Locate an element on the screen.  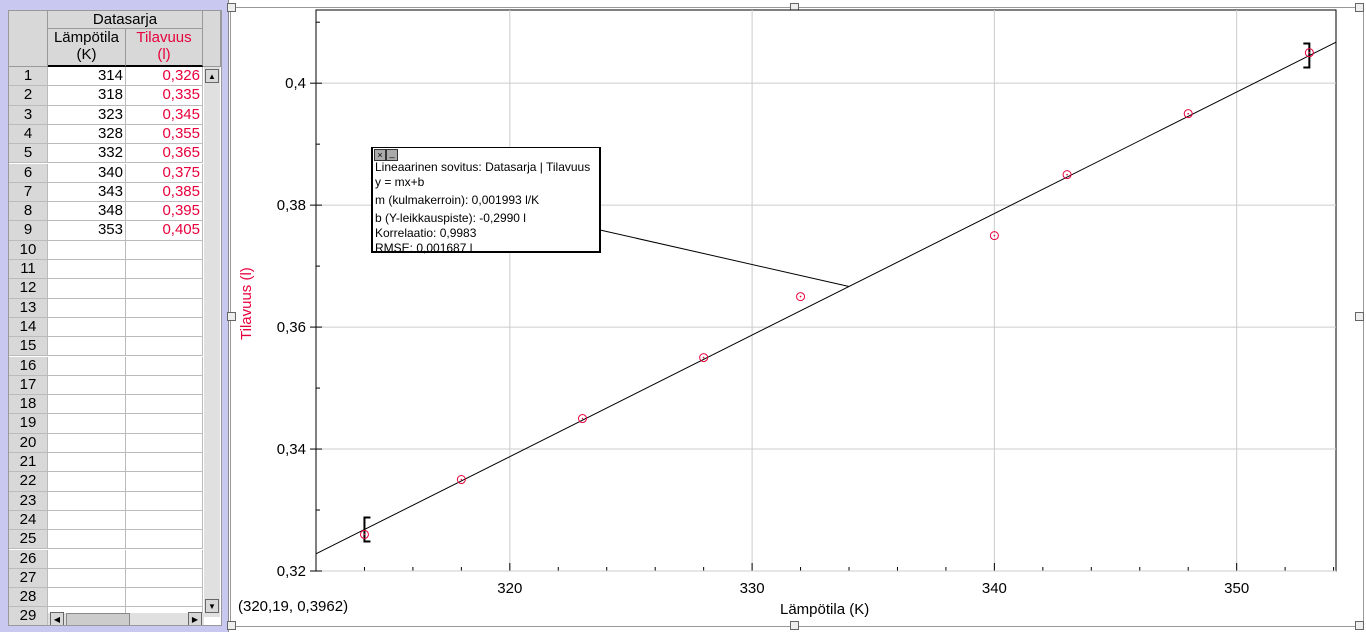
table-row: 14 is located at coordinates (106, 327).